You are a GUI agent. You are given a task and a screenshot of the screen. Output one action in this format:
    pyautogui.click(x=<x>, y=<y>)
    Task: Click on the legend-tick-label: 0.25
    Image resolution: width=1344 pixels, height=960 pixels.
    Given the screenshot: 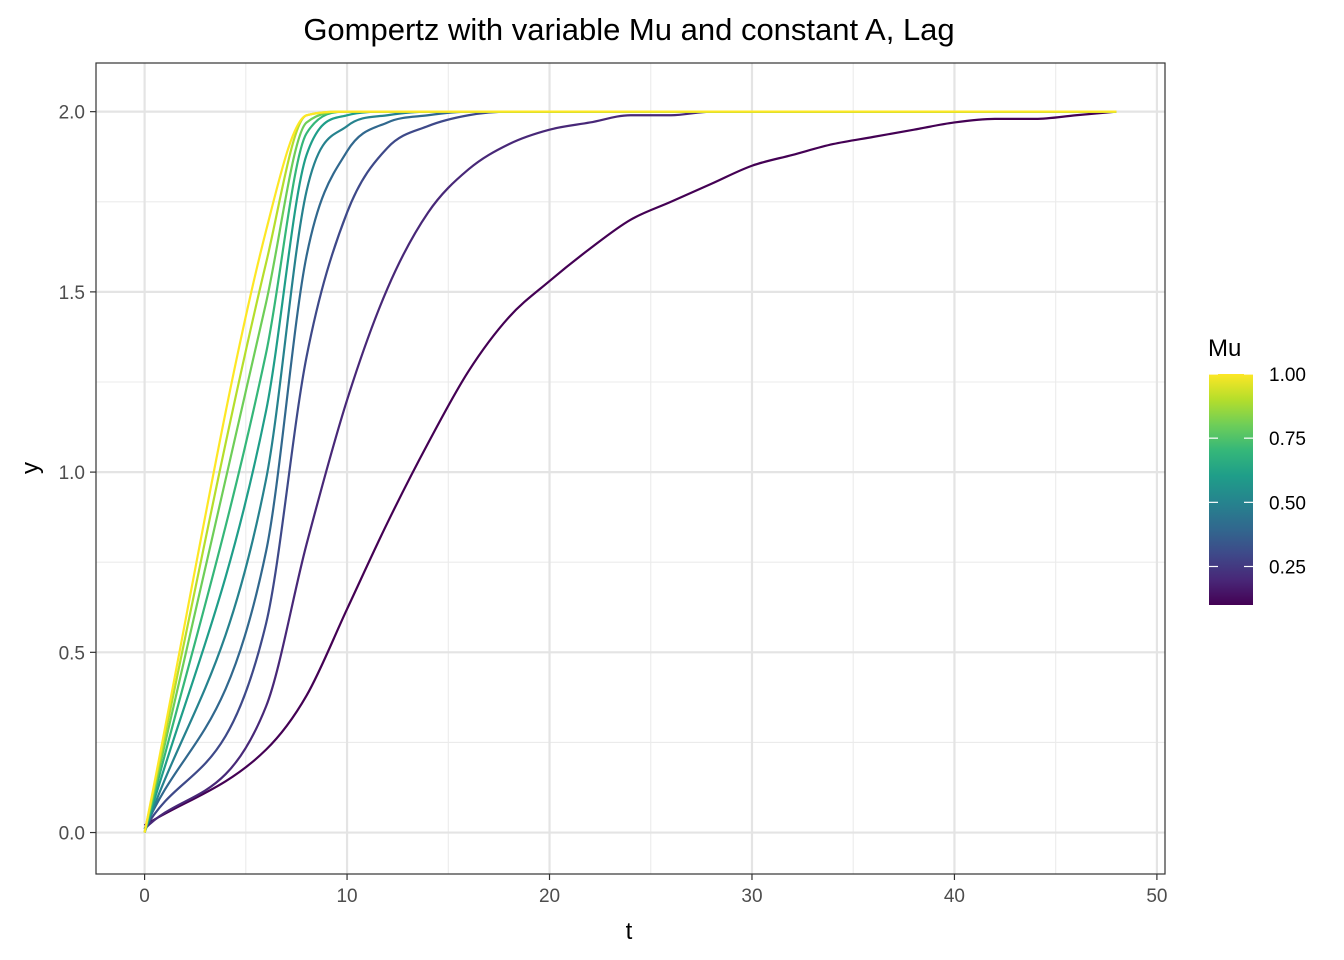 What is the action you would take?
    pyautogui.click(x=1287, y=568)
    